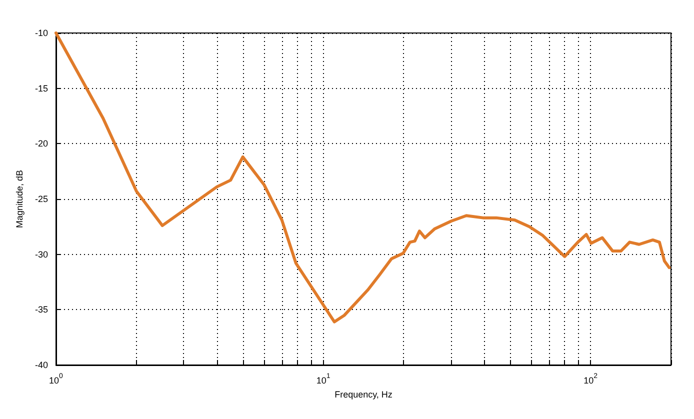 The height and width of the screenshot is (419, 694). What do you see at coordinates (41, 199) in the screenshot?
I see `y-tick-label: -25` at bounding box center [41, 199].